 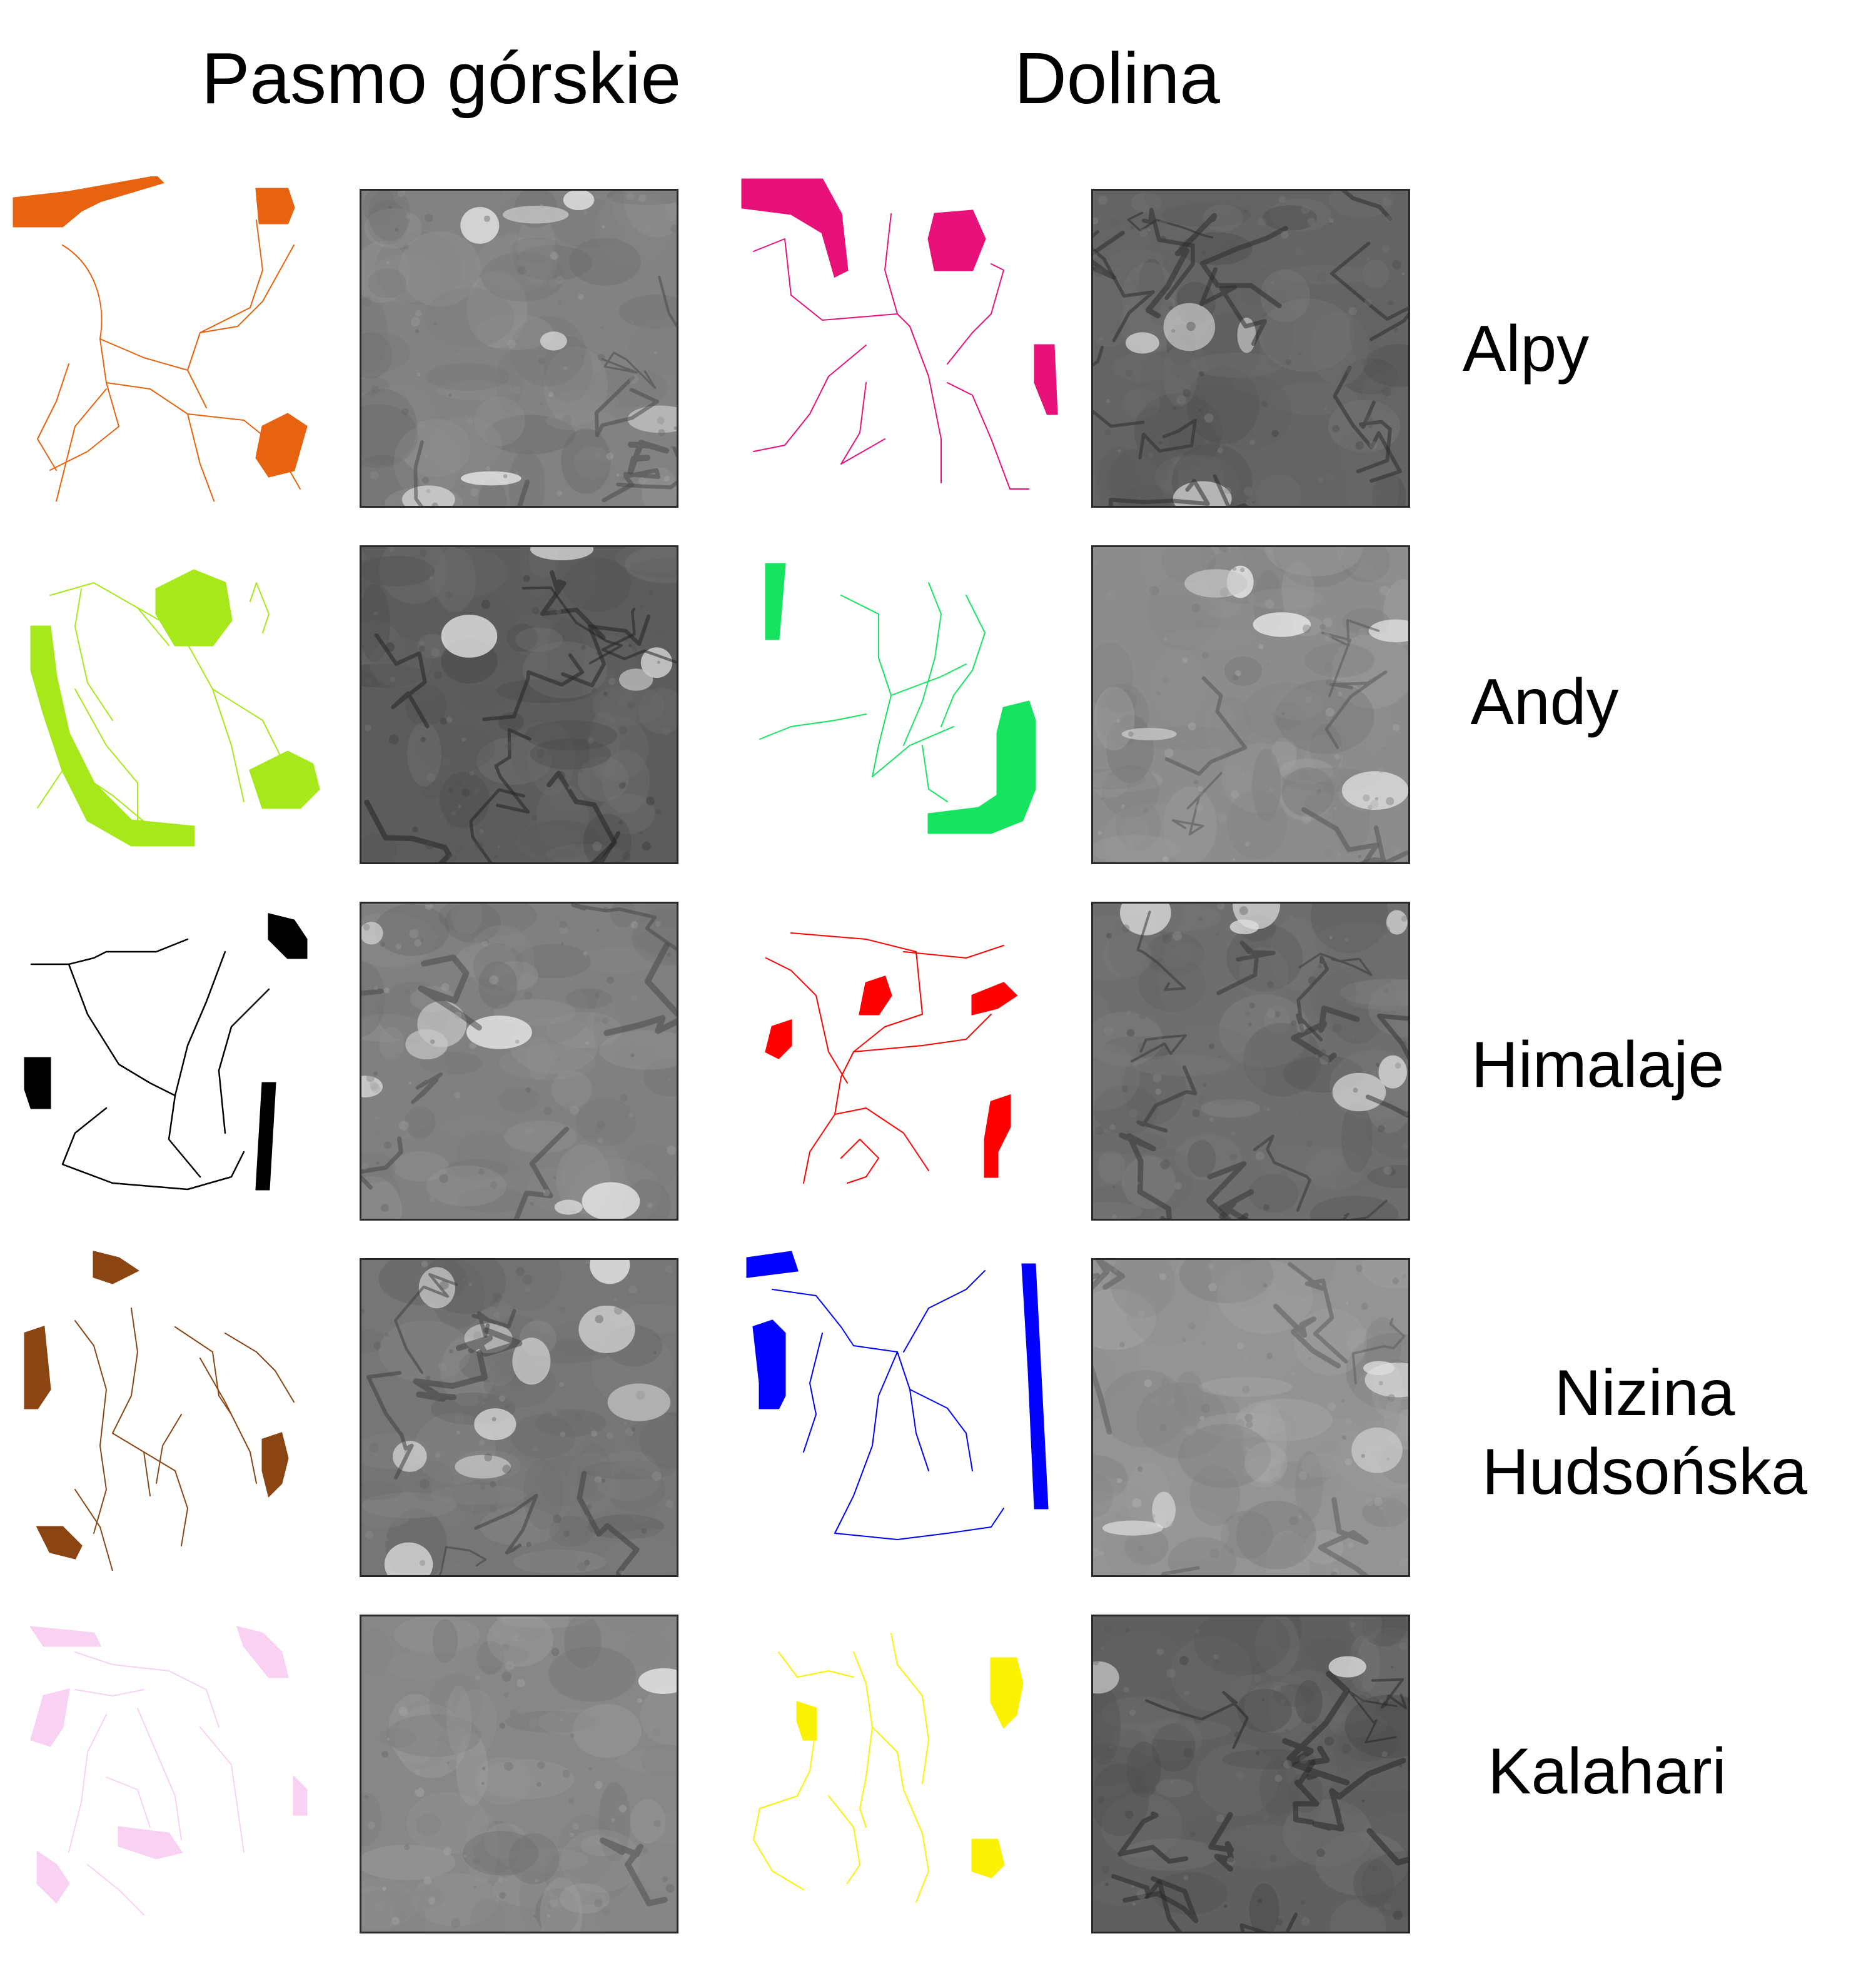 I want to click on region-label: Himalaje, so click(x=1598, y=1065).